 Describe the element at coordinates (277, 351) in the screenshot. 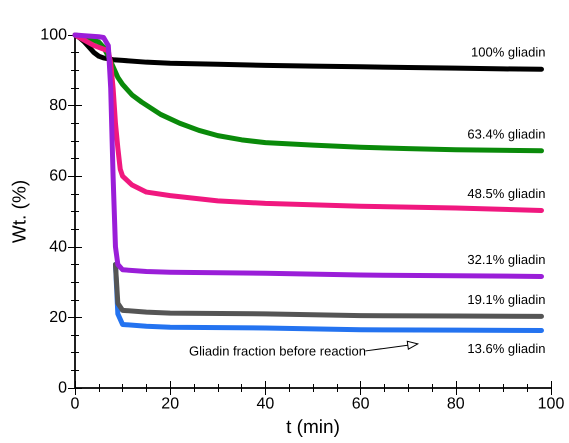

I see `annotation: Gliadin fraction before reaction` at that location.